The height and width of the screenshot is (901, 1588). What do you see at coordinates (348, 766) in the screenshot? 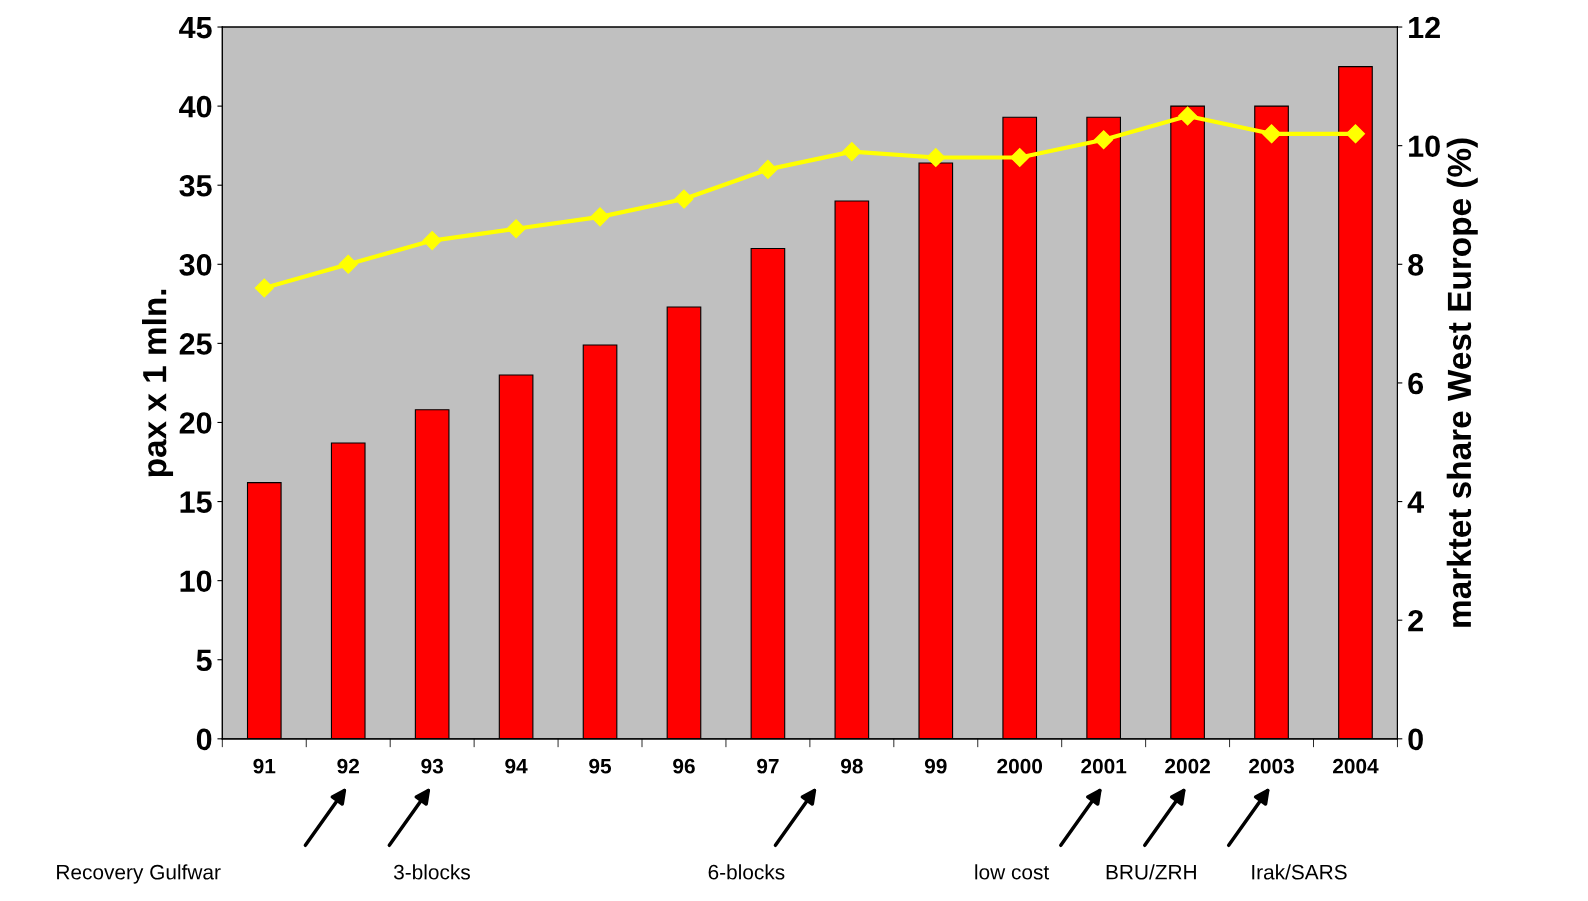
I see `x-tick-label: 92` at bounding box center [348, 766].